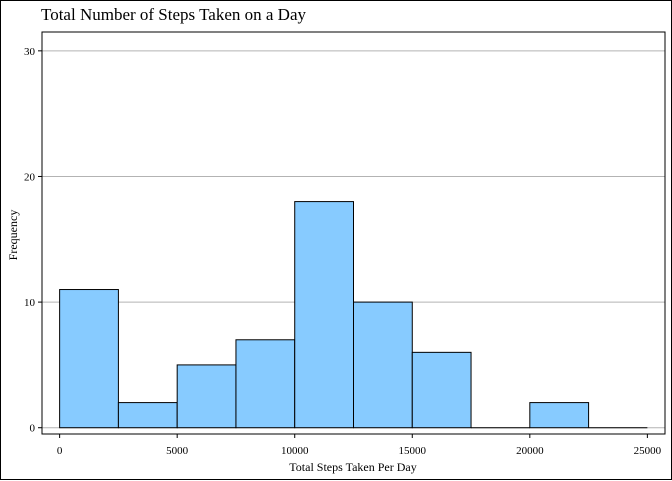 This screenshot has width=672, height=481. I want to click on x-tick-label: 25000, so click(648, 451).